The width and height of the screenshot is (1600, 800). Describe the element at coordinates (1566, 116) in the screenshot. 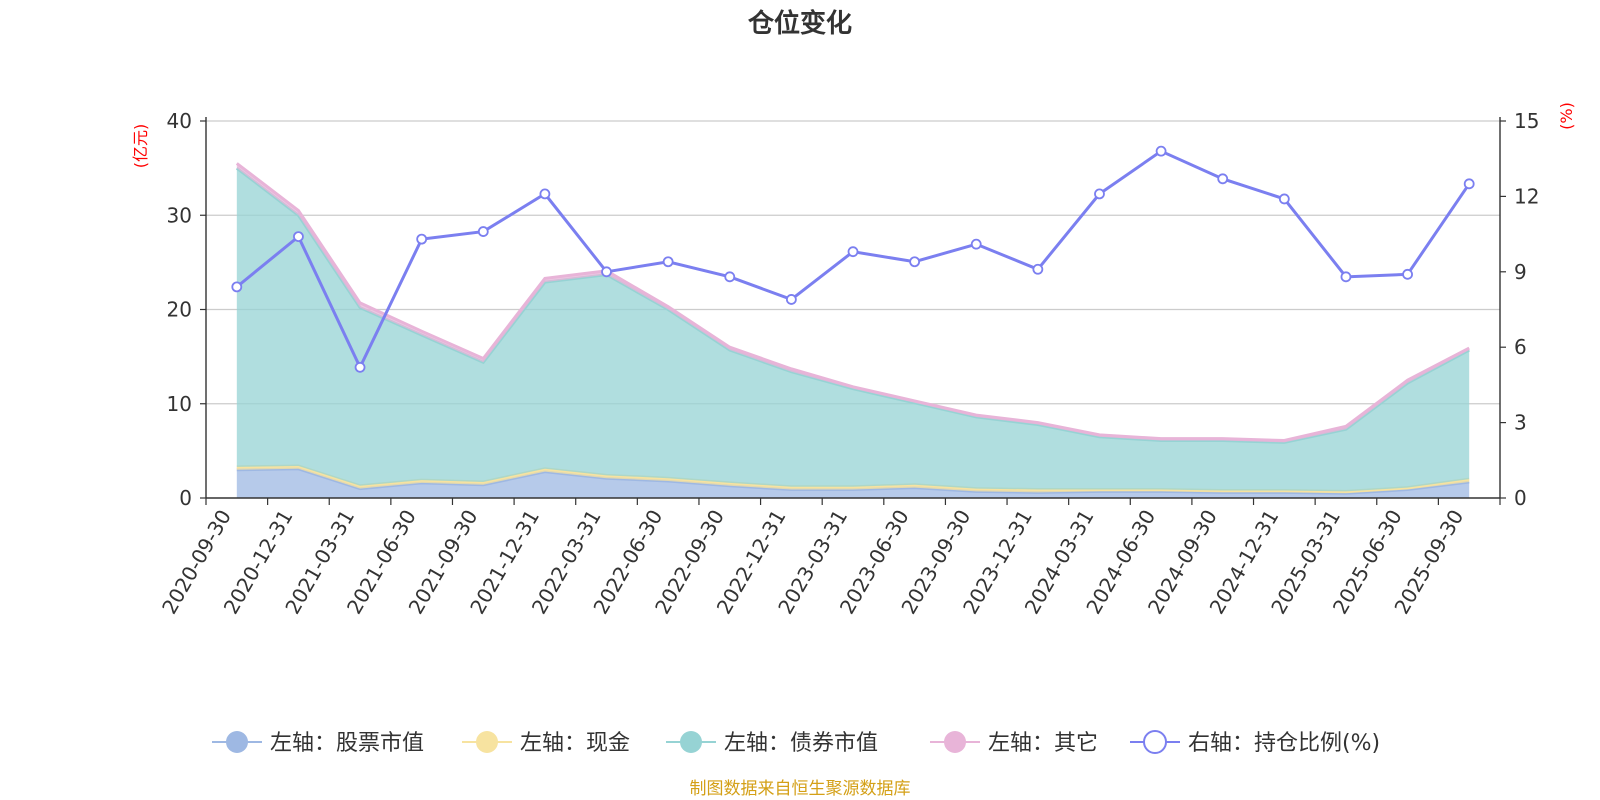

I see `right-axis-unit: (%)` at that location.